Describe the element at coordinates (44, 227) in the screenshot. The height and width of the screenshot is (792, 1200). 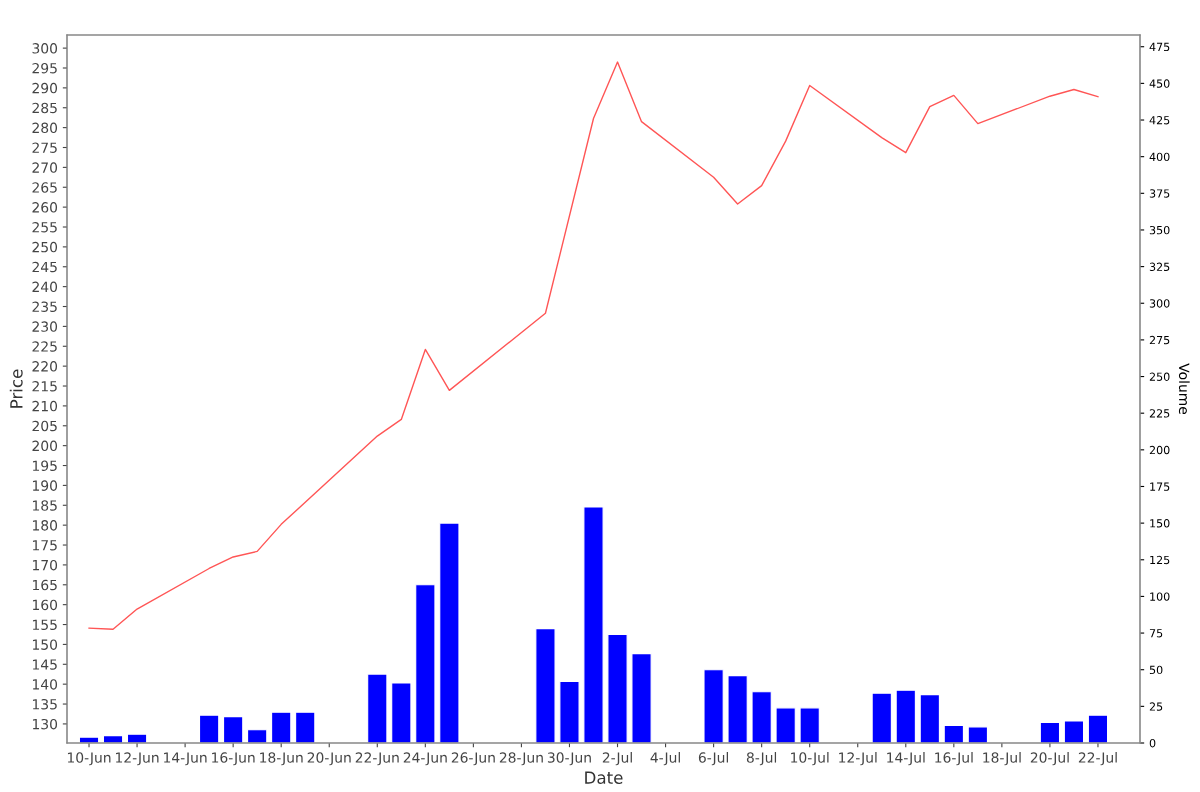
I see `y-tick-label: 255` at that location.